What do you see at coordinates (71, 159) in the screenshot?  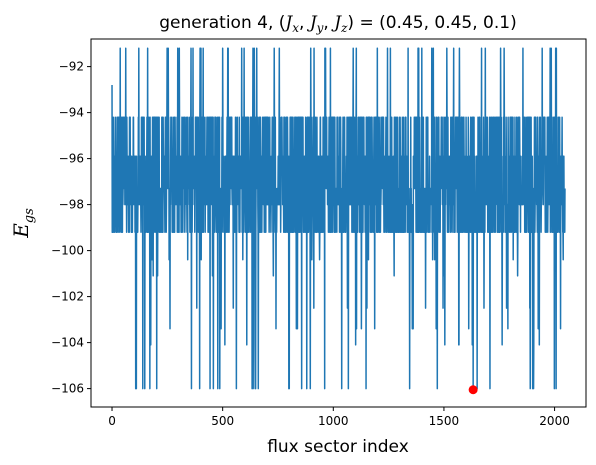 I see `y-tick-label: −96` at bounding box center [71, 159].